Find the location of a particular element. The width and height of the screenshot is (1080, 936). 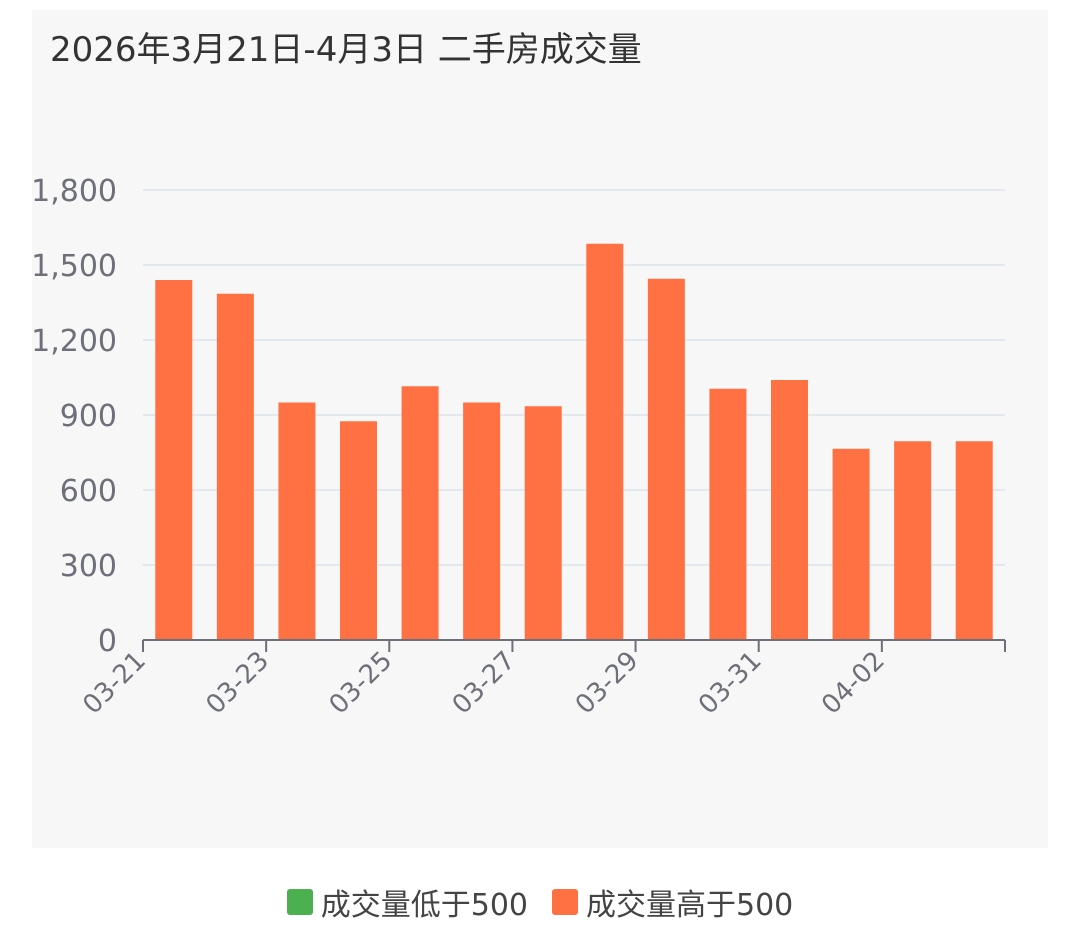

legend-item-above-500: 成交量高于500 is located at coordinates (672, 902).